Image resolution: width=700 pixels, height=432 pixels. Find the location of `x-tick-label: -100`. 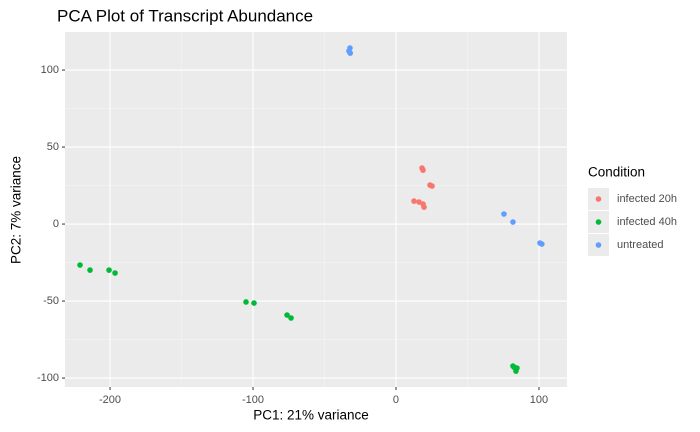

x-tick-label: -100 is located at coordinates (253, 400).